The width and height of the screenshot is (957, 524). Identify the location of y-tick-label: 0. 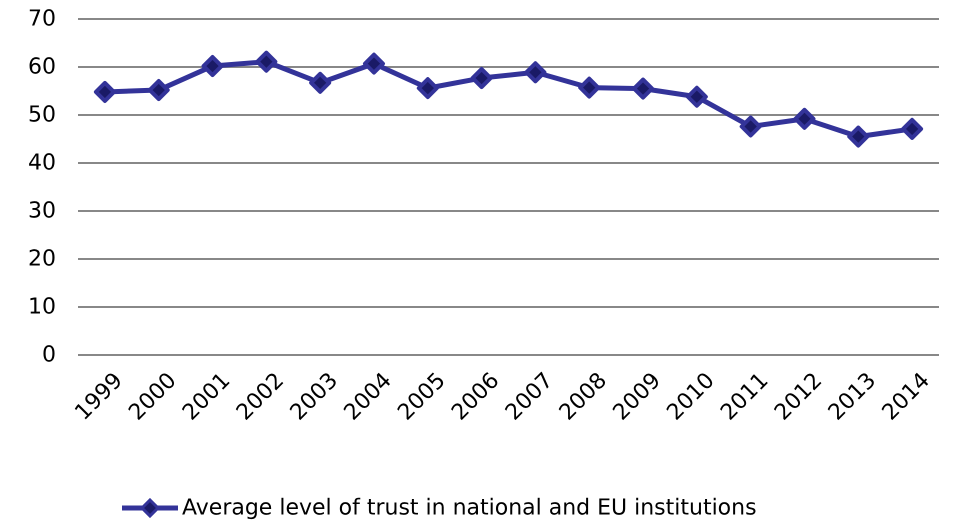
(49, 355).